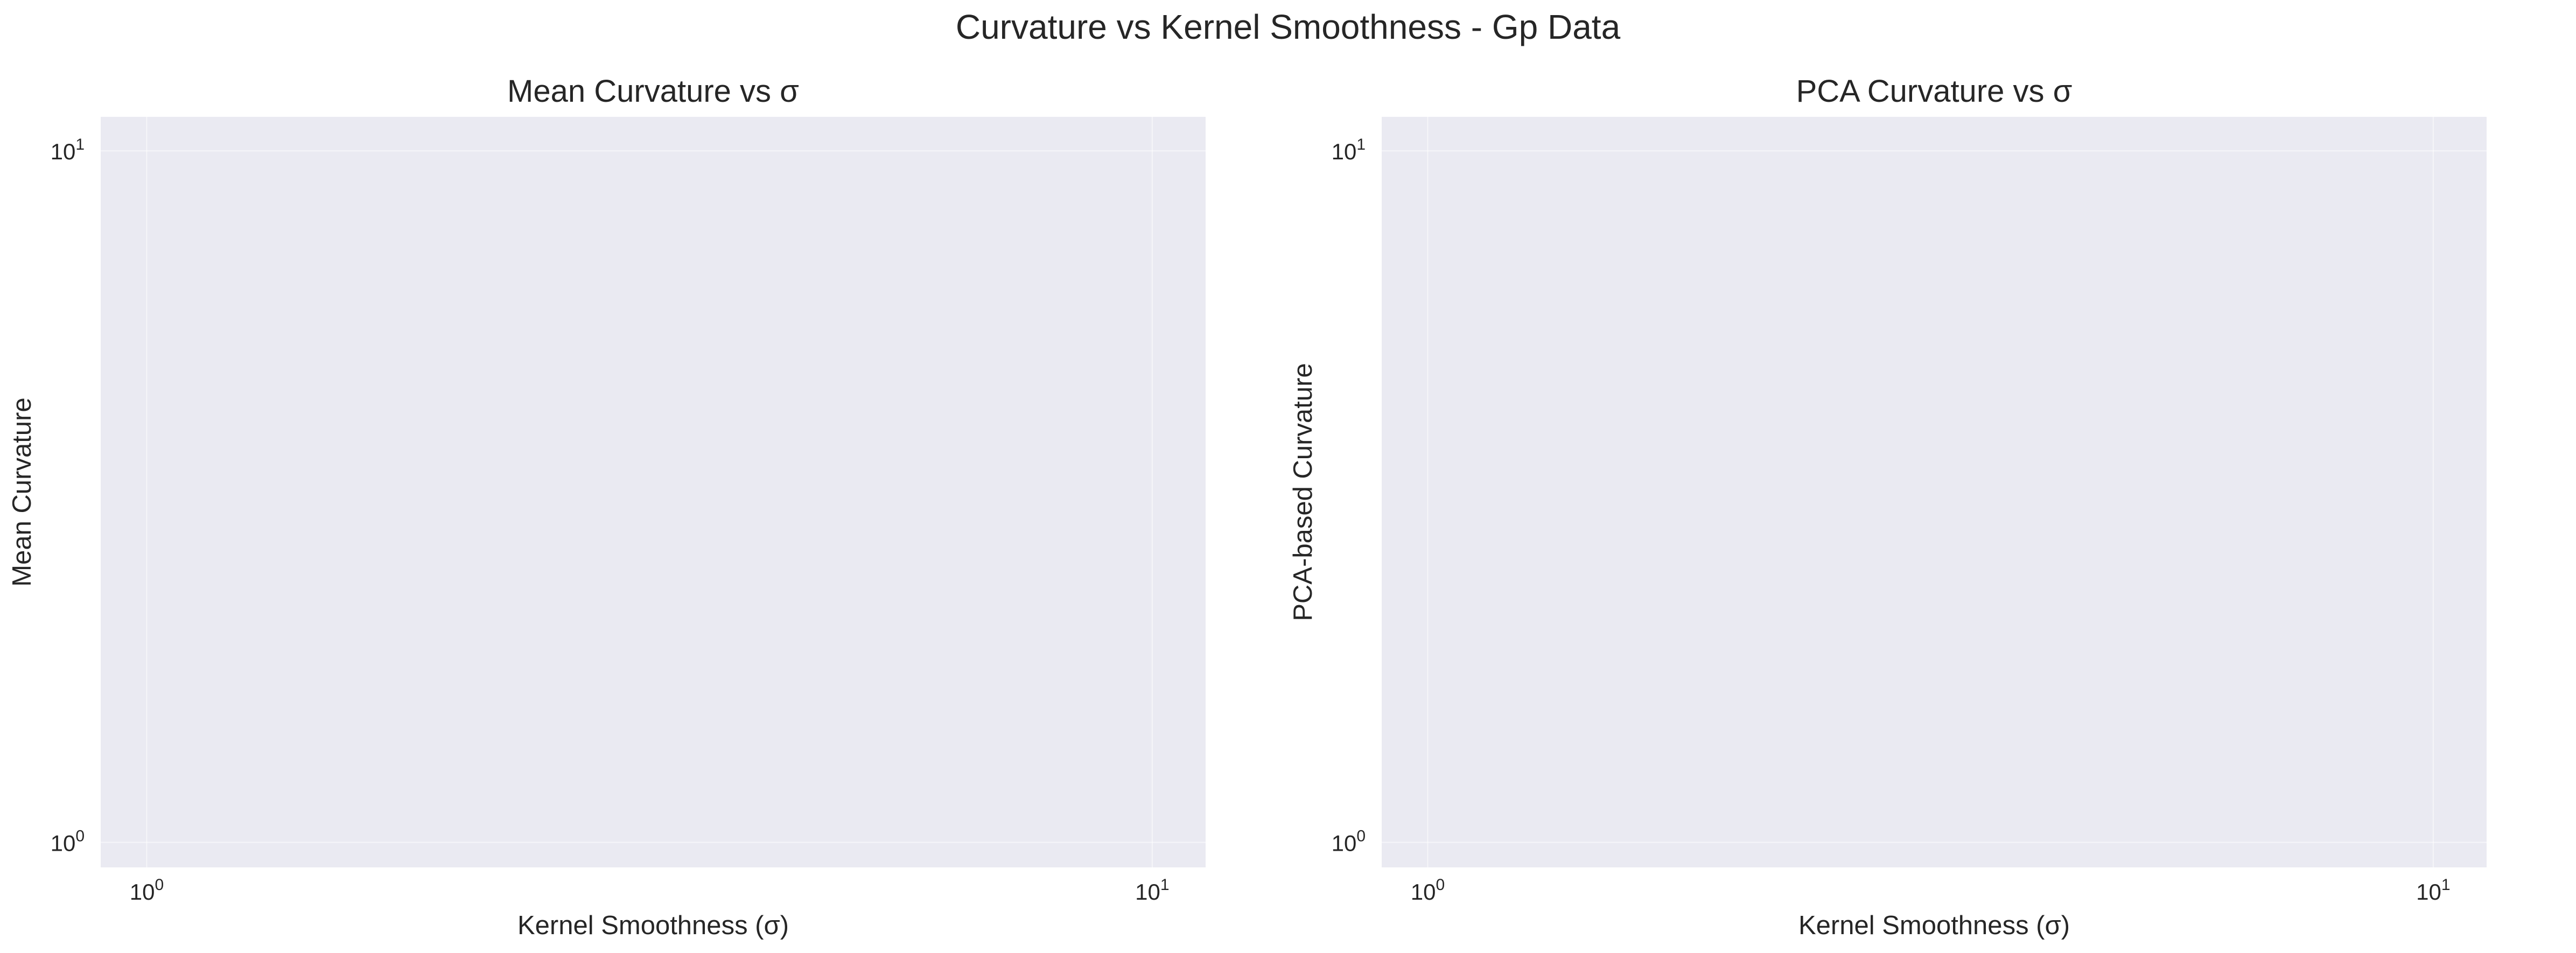 The image size is (2576, 953). Describe the element at coordinates (22, 491) in the screenshot. I see `y-axis-label: Mean Curvature` at that location.